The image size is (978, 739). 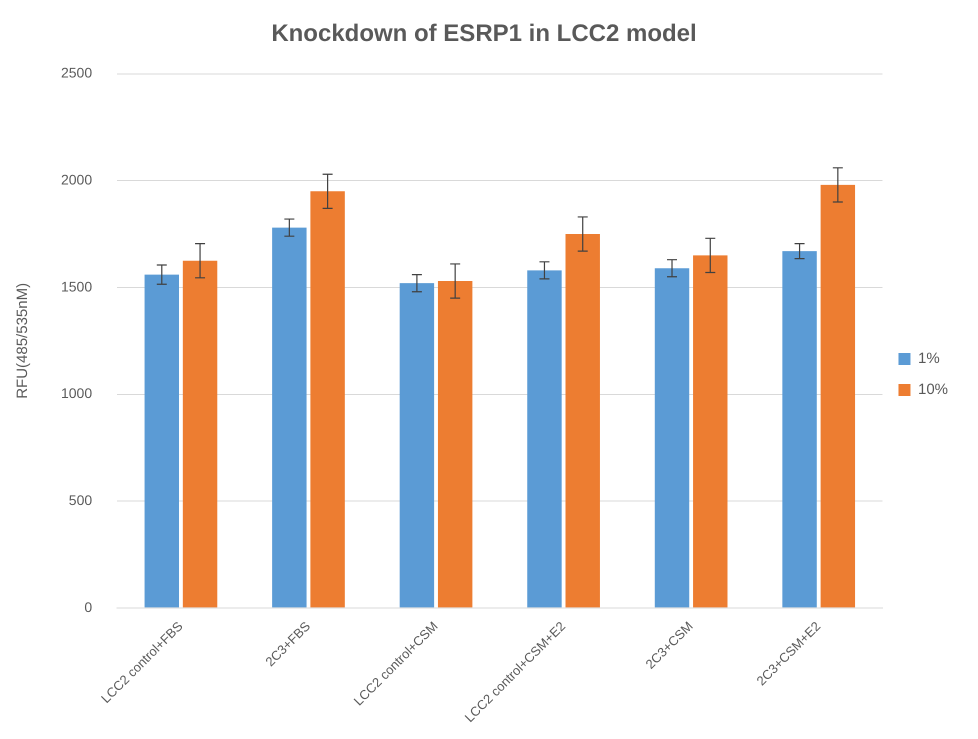 I want to click on y-tick-label: 0, so click(x=88, y=606).